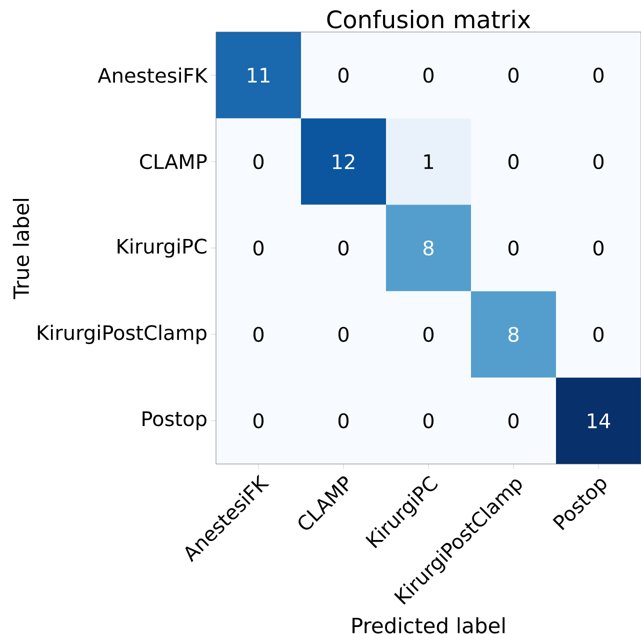  Describe the element at coordinates (428, 625) in the screenshot. I see `x-axis-title: Predicted label` at that location.